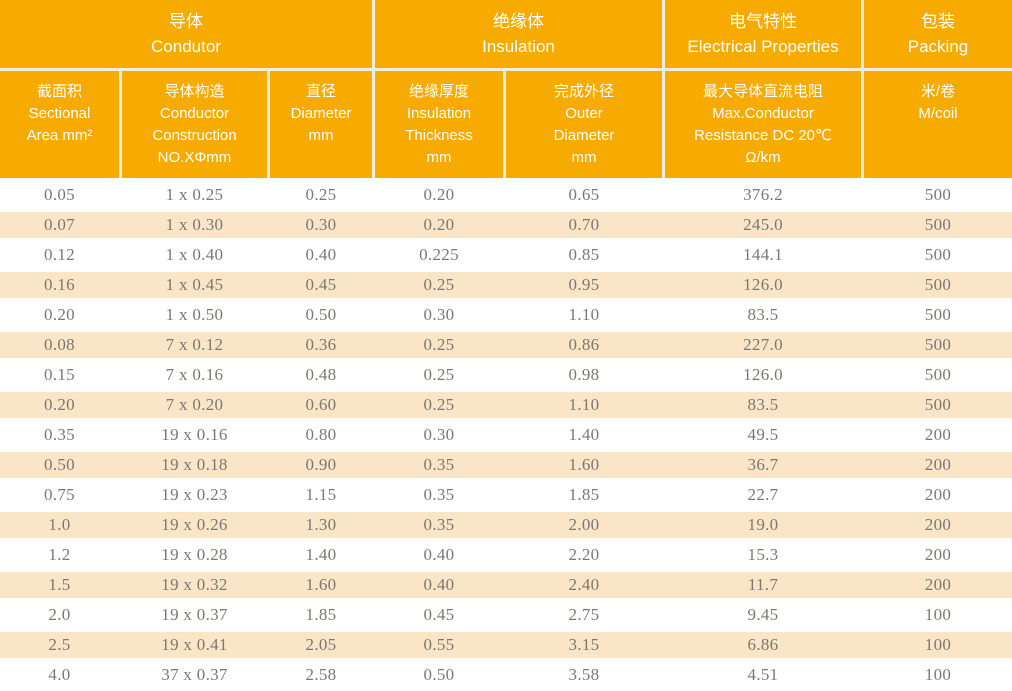  Describe the element at coordinates (59, 674) in the screenshot. I see `table-cell: 4.0` at that location.